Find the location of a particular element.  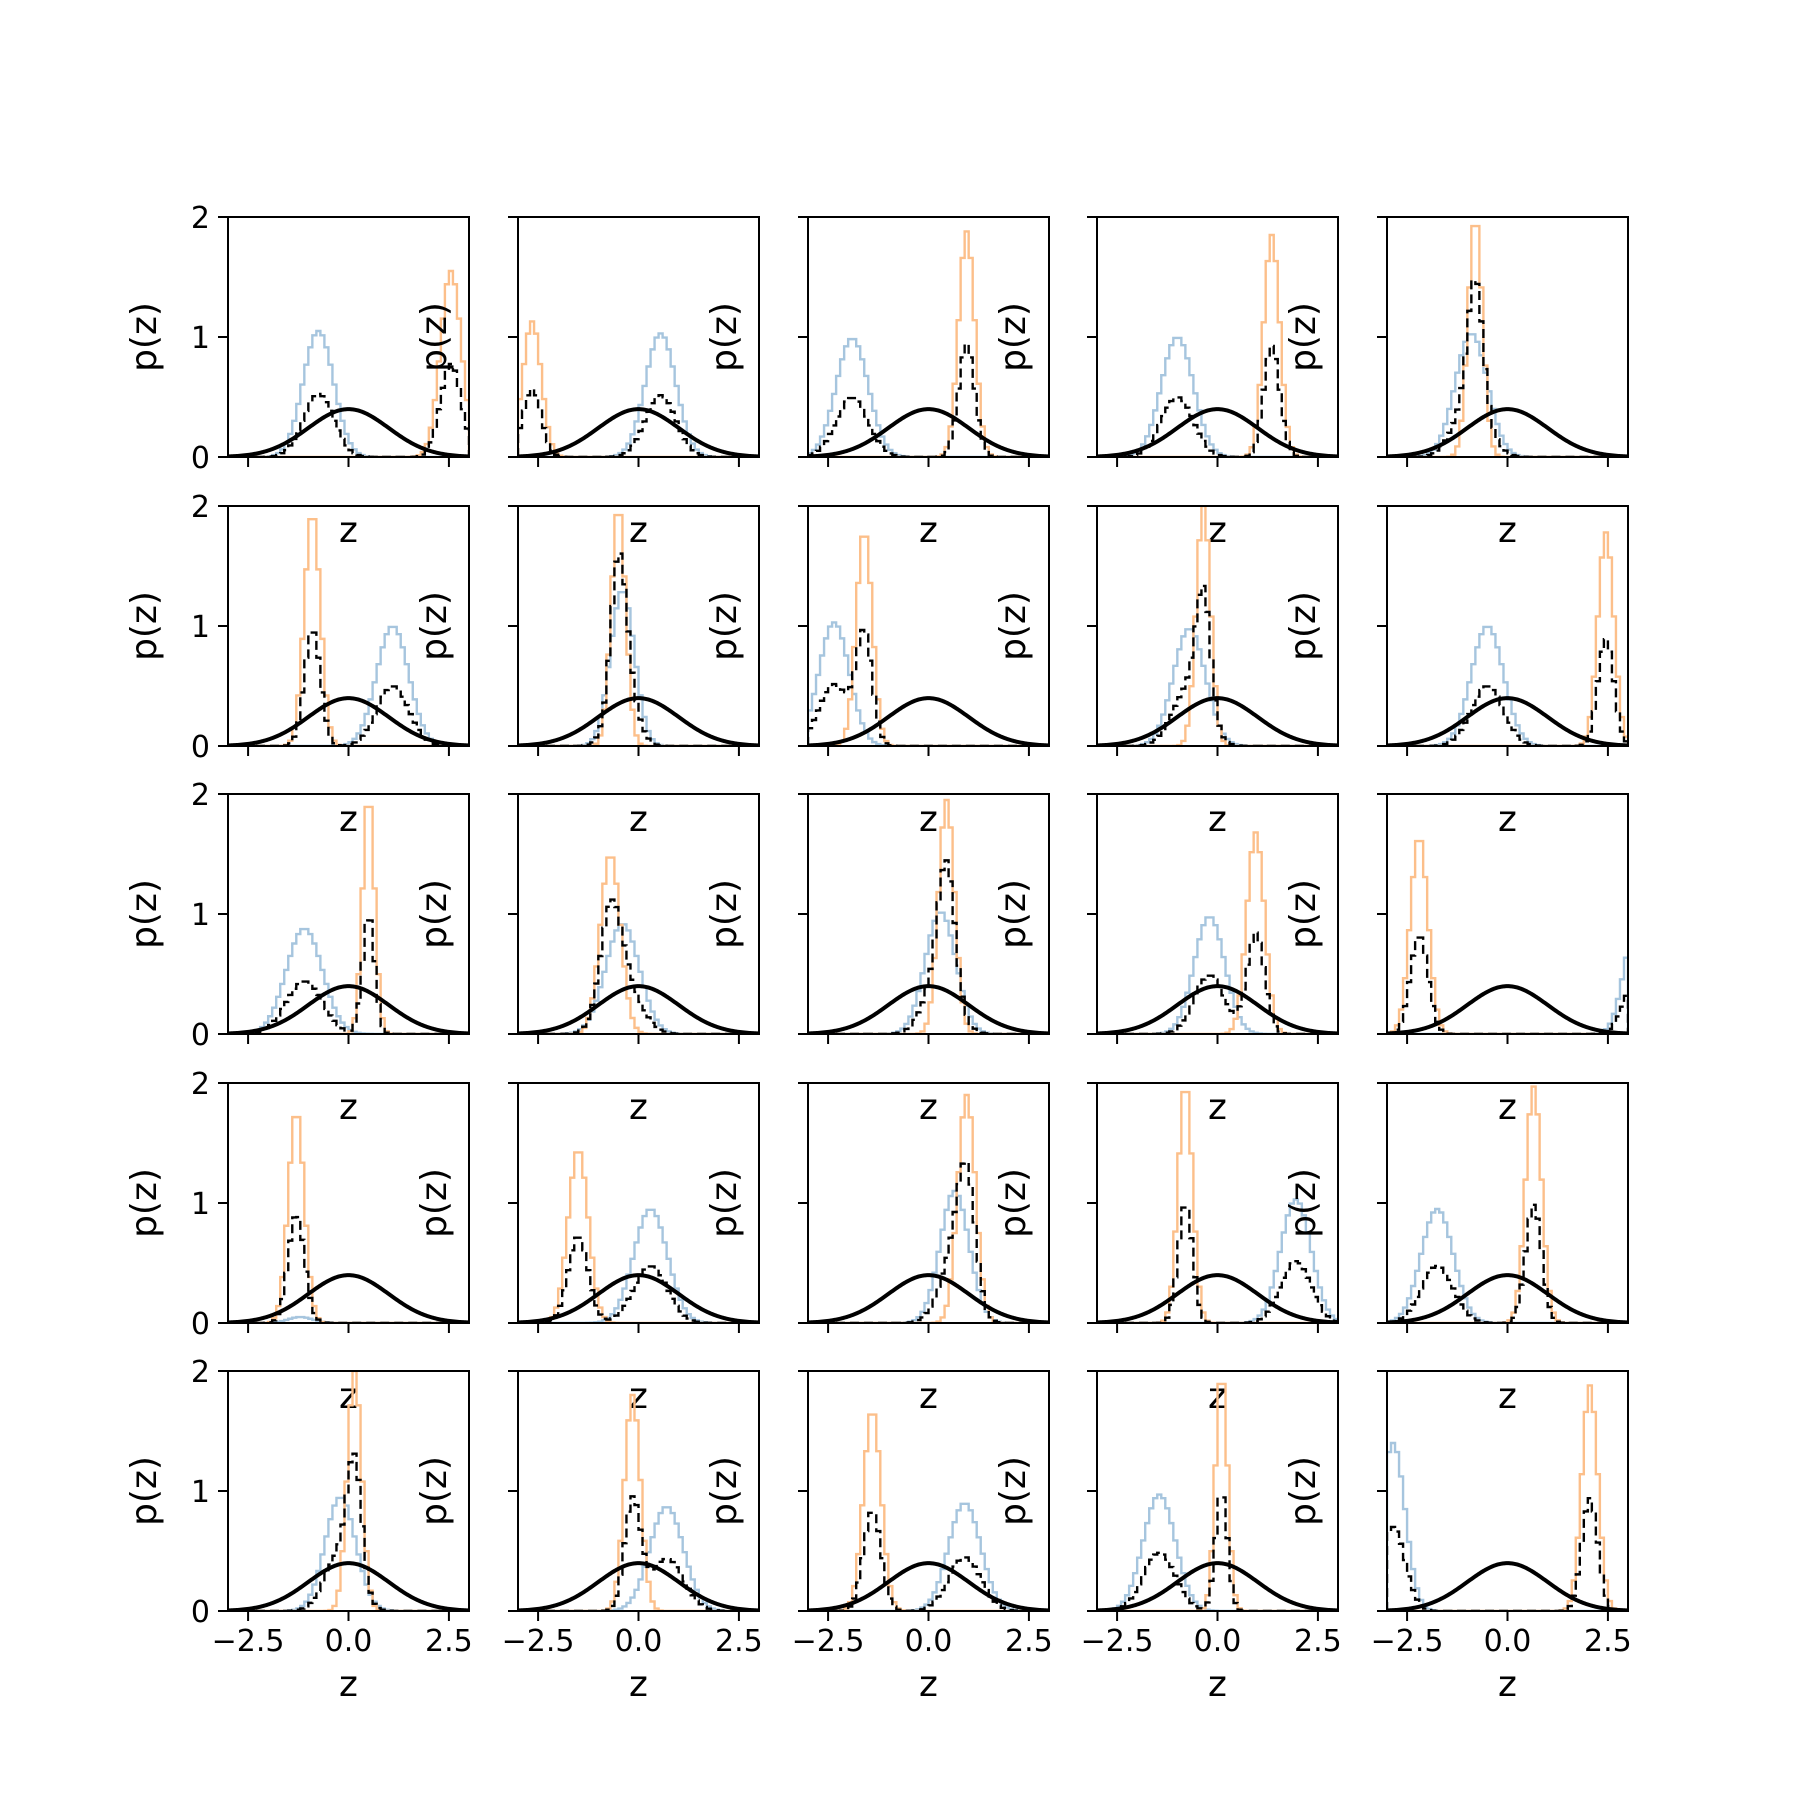

subplot-r2-c2: z p(z) is located at coordinates (587, 672).